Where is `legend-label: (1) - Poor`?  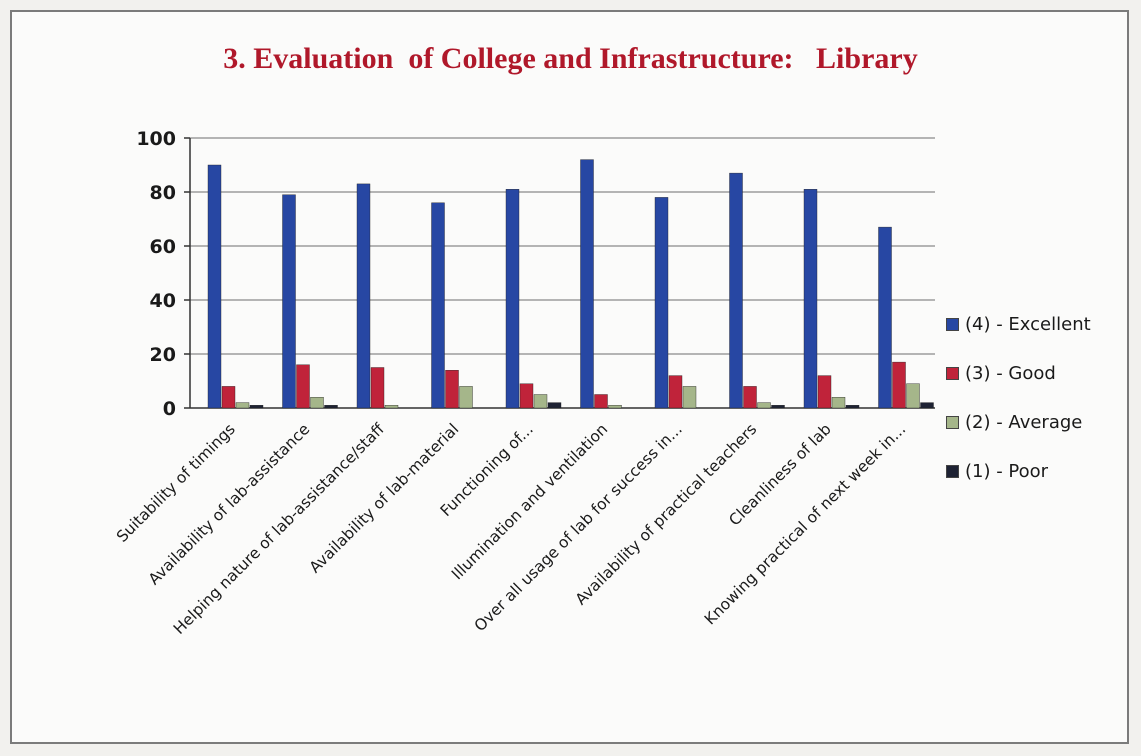 legend-label: (1) - Poor is located at coordinates (1007, 471).